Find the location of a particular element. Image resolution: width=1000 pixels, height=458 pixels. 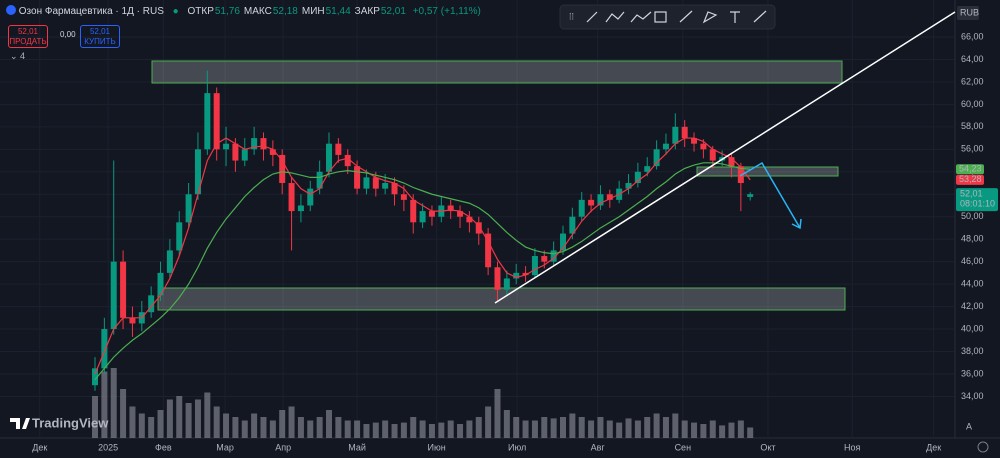

zone is located at coordinates (497, 72).